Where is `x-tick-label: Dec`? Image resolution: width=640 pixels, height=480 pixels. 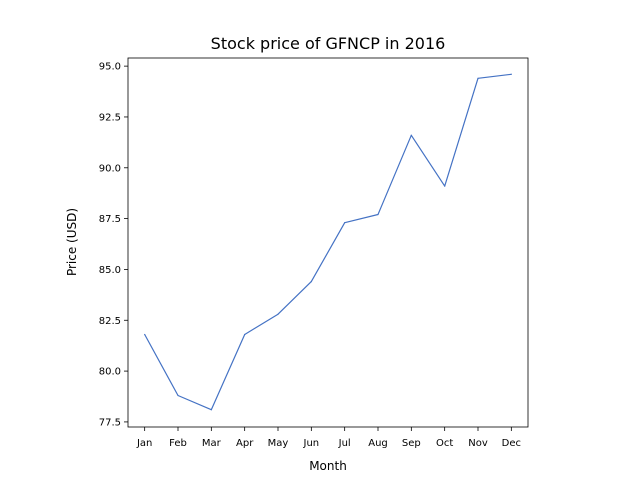 x-tick-label: Dec is located at coordinates (511, 443).